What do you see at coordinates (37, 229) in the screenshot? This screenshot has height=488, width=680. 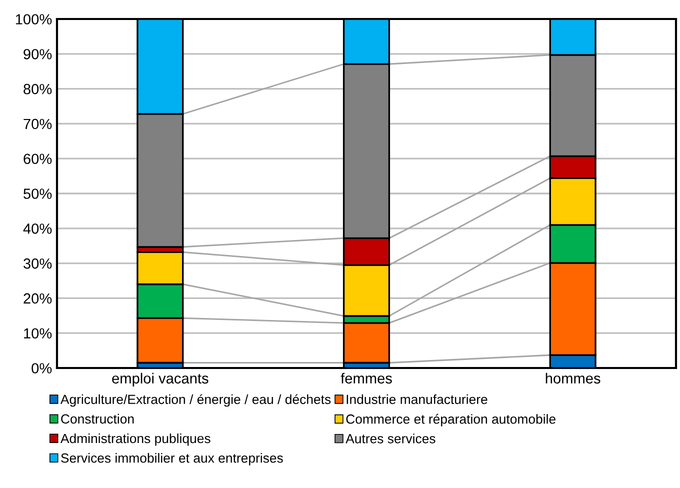 I see `y-tick-label: 40%` at bounding box center [37, 229].